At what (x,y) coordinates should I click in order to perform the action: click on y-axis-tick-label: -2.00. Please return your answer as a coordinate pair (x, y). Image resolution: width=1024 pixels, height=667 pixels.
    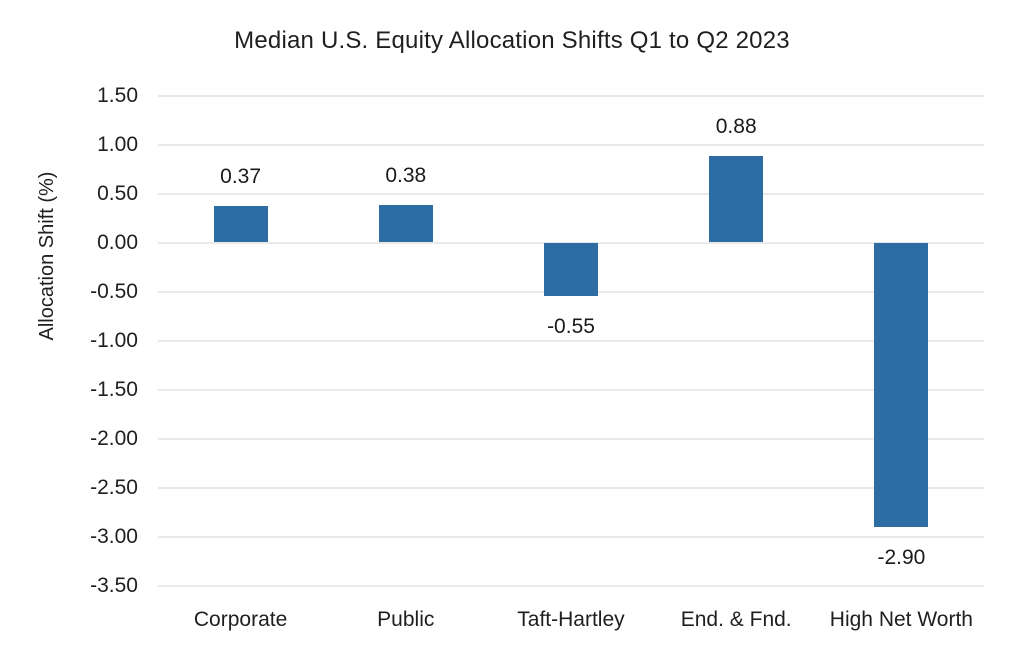
    Looking at the image, I should click on (114, 438).